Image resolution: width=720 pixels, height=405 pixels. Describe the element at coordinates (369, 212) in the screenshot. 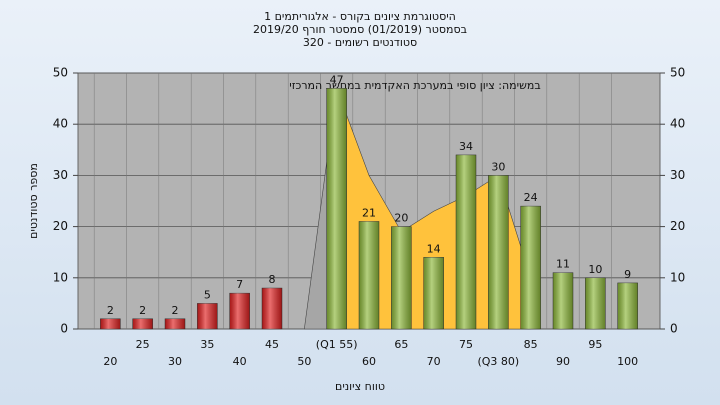

I see `data-label: 21` at that location.